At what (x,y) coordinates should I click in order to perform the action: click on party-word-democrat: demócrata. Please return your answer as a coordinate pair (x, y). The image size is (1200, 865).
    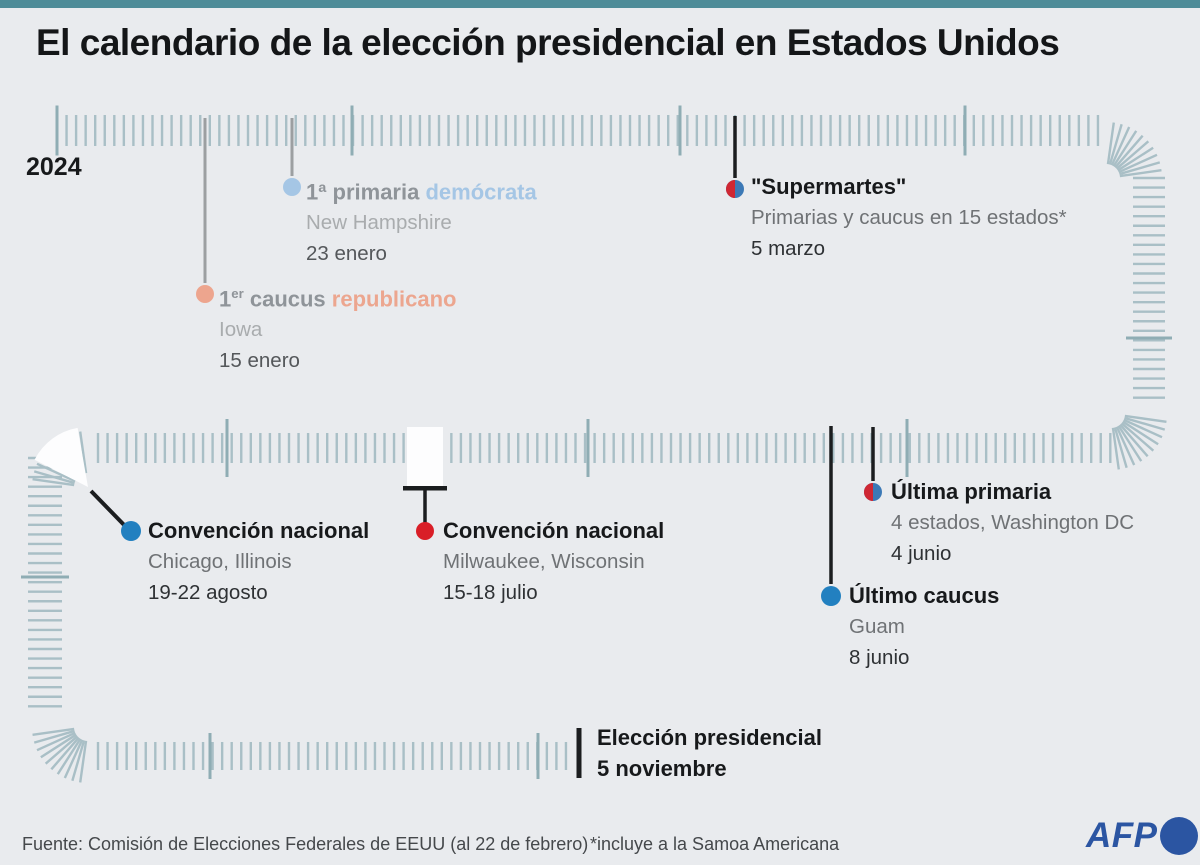
    Looking at the image, I should click on (481, 192).